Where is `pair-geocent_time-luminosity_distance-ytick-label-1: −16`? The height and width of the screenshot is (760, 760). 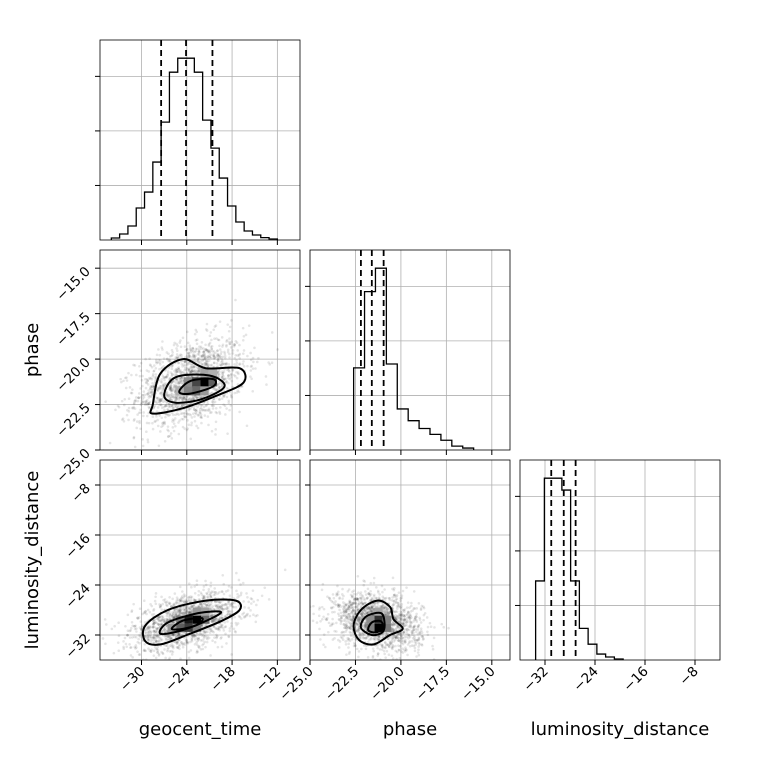
pair-geocent_time-luminosity_distance-ytick-label-1: −16 is located at coordinates (77, 546).